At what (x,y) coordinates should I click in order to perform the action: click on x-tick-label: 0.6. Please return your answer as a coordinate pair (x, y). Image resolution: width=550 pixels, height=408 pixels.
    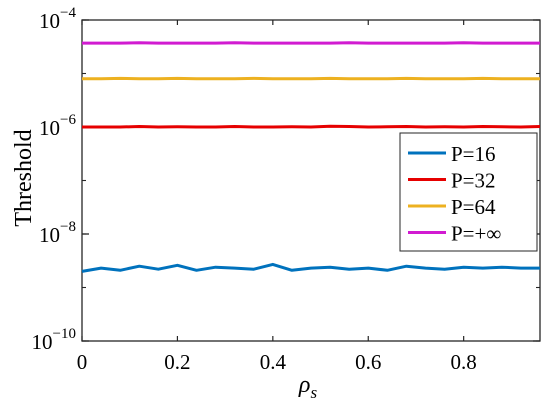
    Looking at the image, I should click on (368, 362).